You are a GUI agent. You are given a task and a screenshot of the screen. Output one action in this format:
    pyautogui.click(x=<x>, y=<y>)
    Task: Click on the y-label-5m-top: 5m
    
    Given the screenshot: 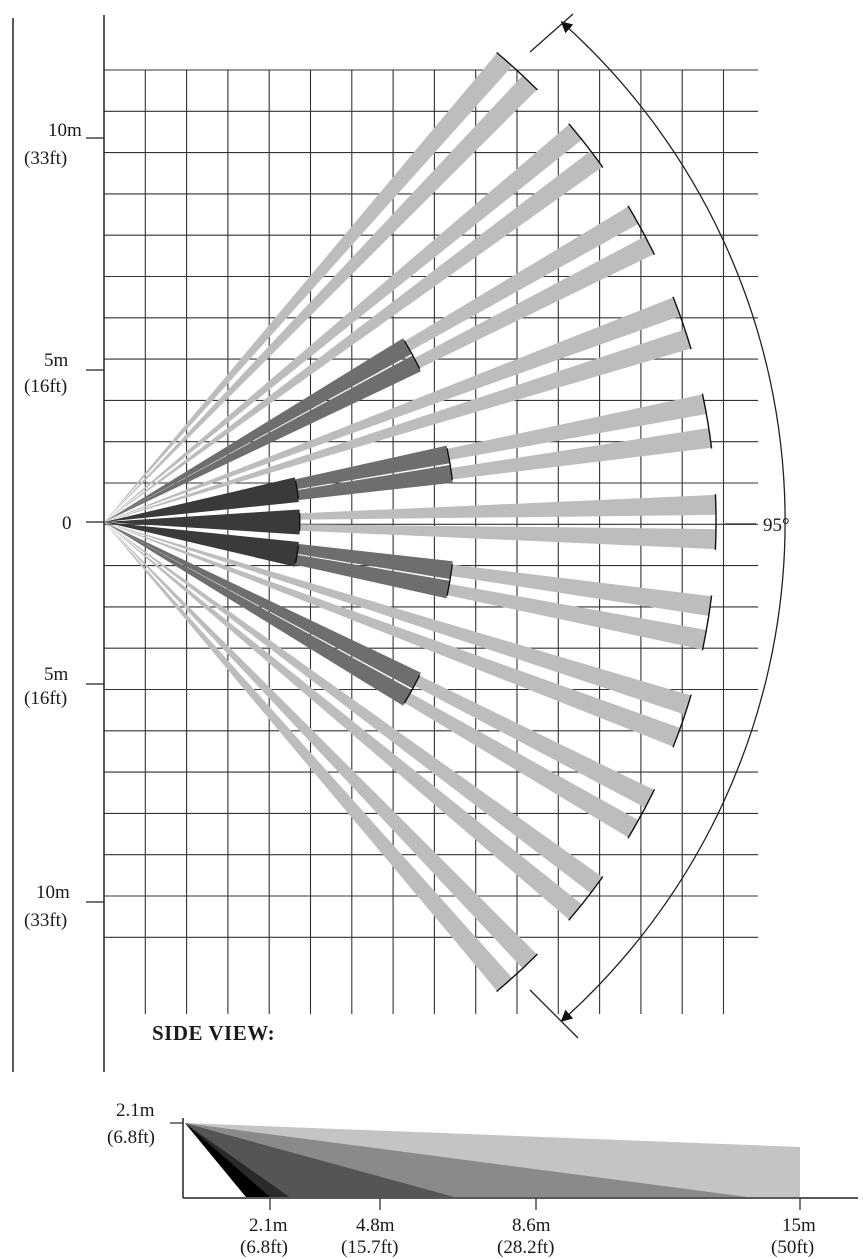 What is the action you would take?
    pyautogui.click(x=56, y=360)
    